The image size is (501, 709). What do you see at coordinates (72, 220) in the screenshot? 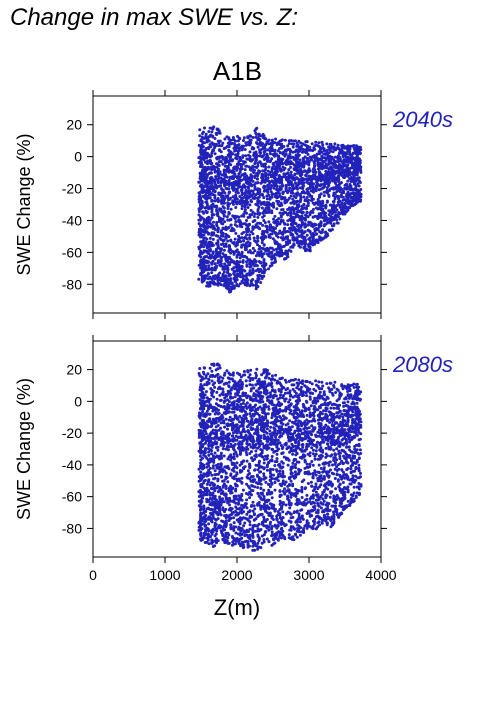
I see `y-tick-label: -40` at bounding box center [72, 220].